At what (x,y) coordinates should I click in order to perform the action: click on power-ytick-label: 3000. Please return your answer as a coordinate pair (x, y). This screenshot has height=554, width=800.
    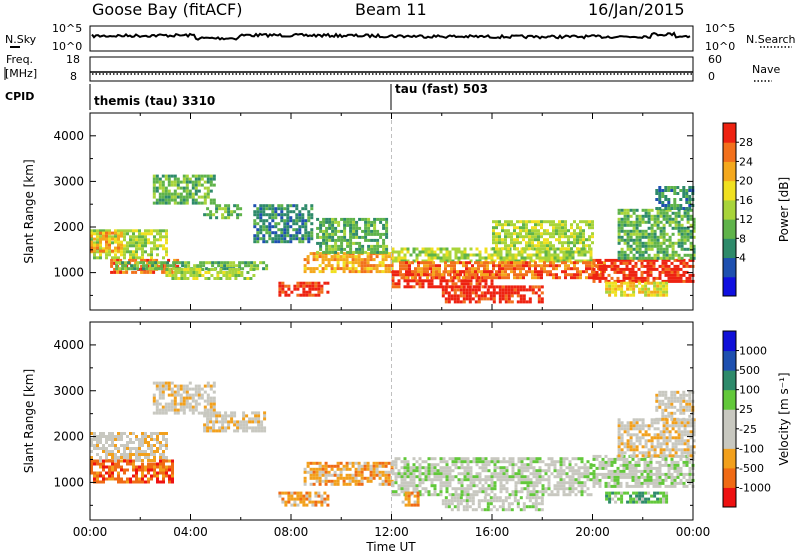
    Looking at the image, I should click on (68, 181).